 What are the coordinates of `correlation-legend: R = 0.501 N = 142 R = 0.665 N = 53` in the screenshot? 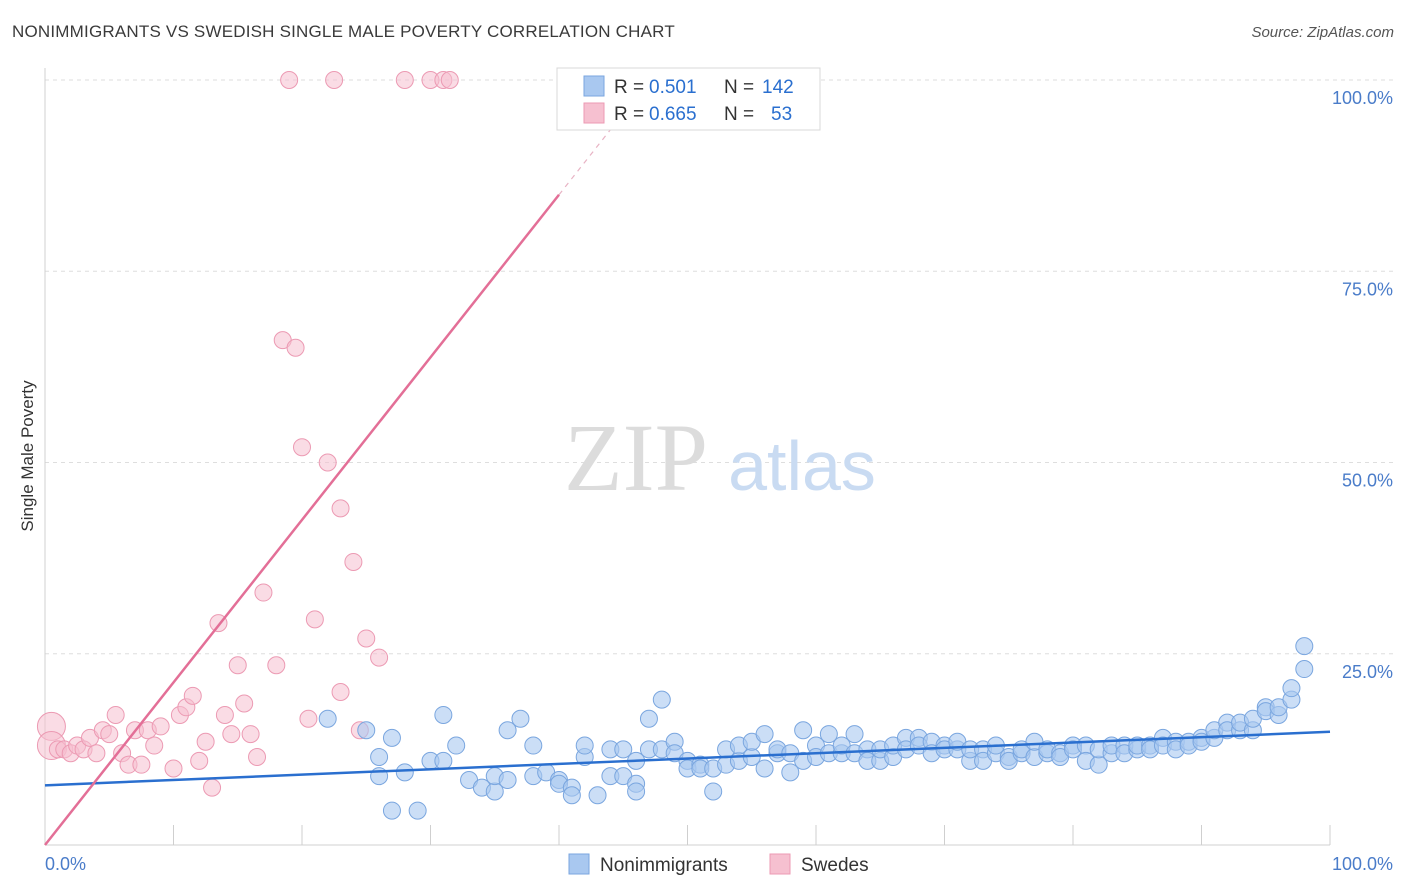 It's located at (688, 99).